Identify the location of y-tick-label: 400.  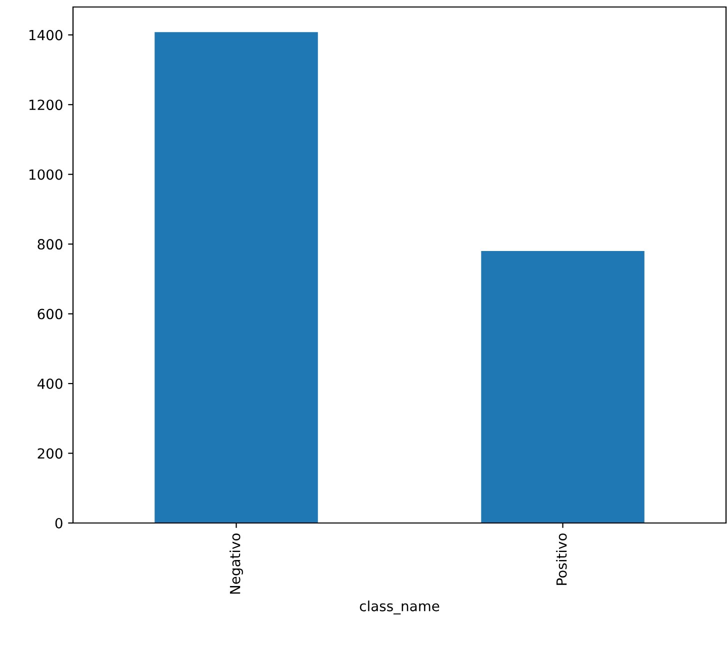
(49, 384).